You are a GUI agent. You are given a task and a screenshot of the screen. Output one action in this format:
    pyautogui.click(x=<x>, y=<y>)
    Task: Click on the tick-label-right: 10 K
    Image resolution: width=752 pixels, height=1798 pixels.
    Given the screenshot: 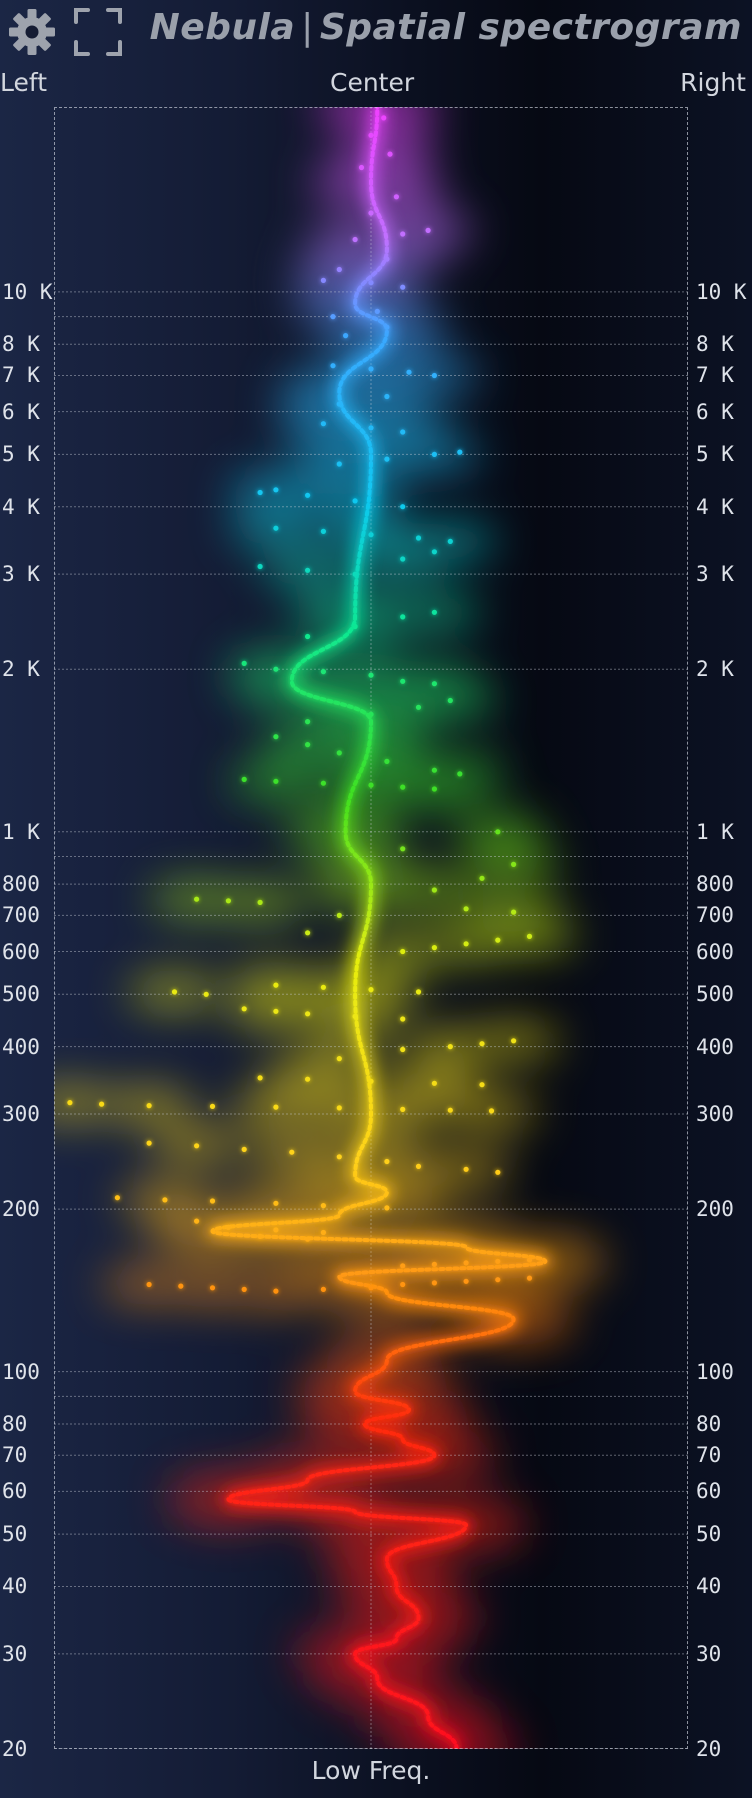 What is the action you would take?
    pyautogui.click(x=721, y=291)
    